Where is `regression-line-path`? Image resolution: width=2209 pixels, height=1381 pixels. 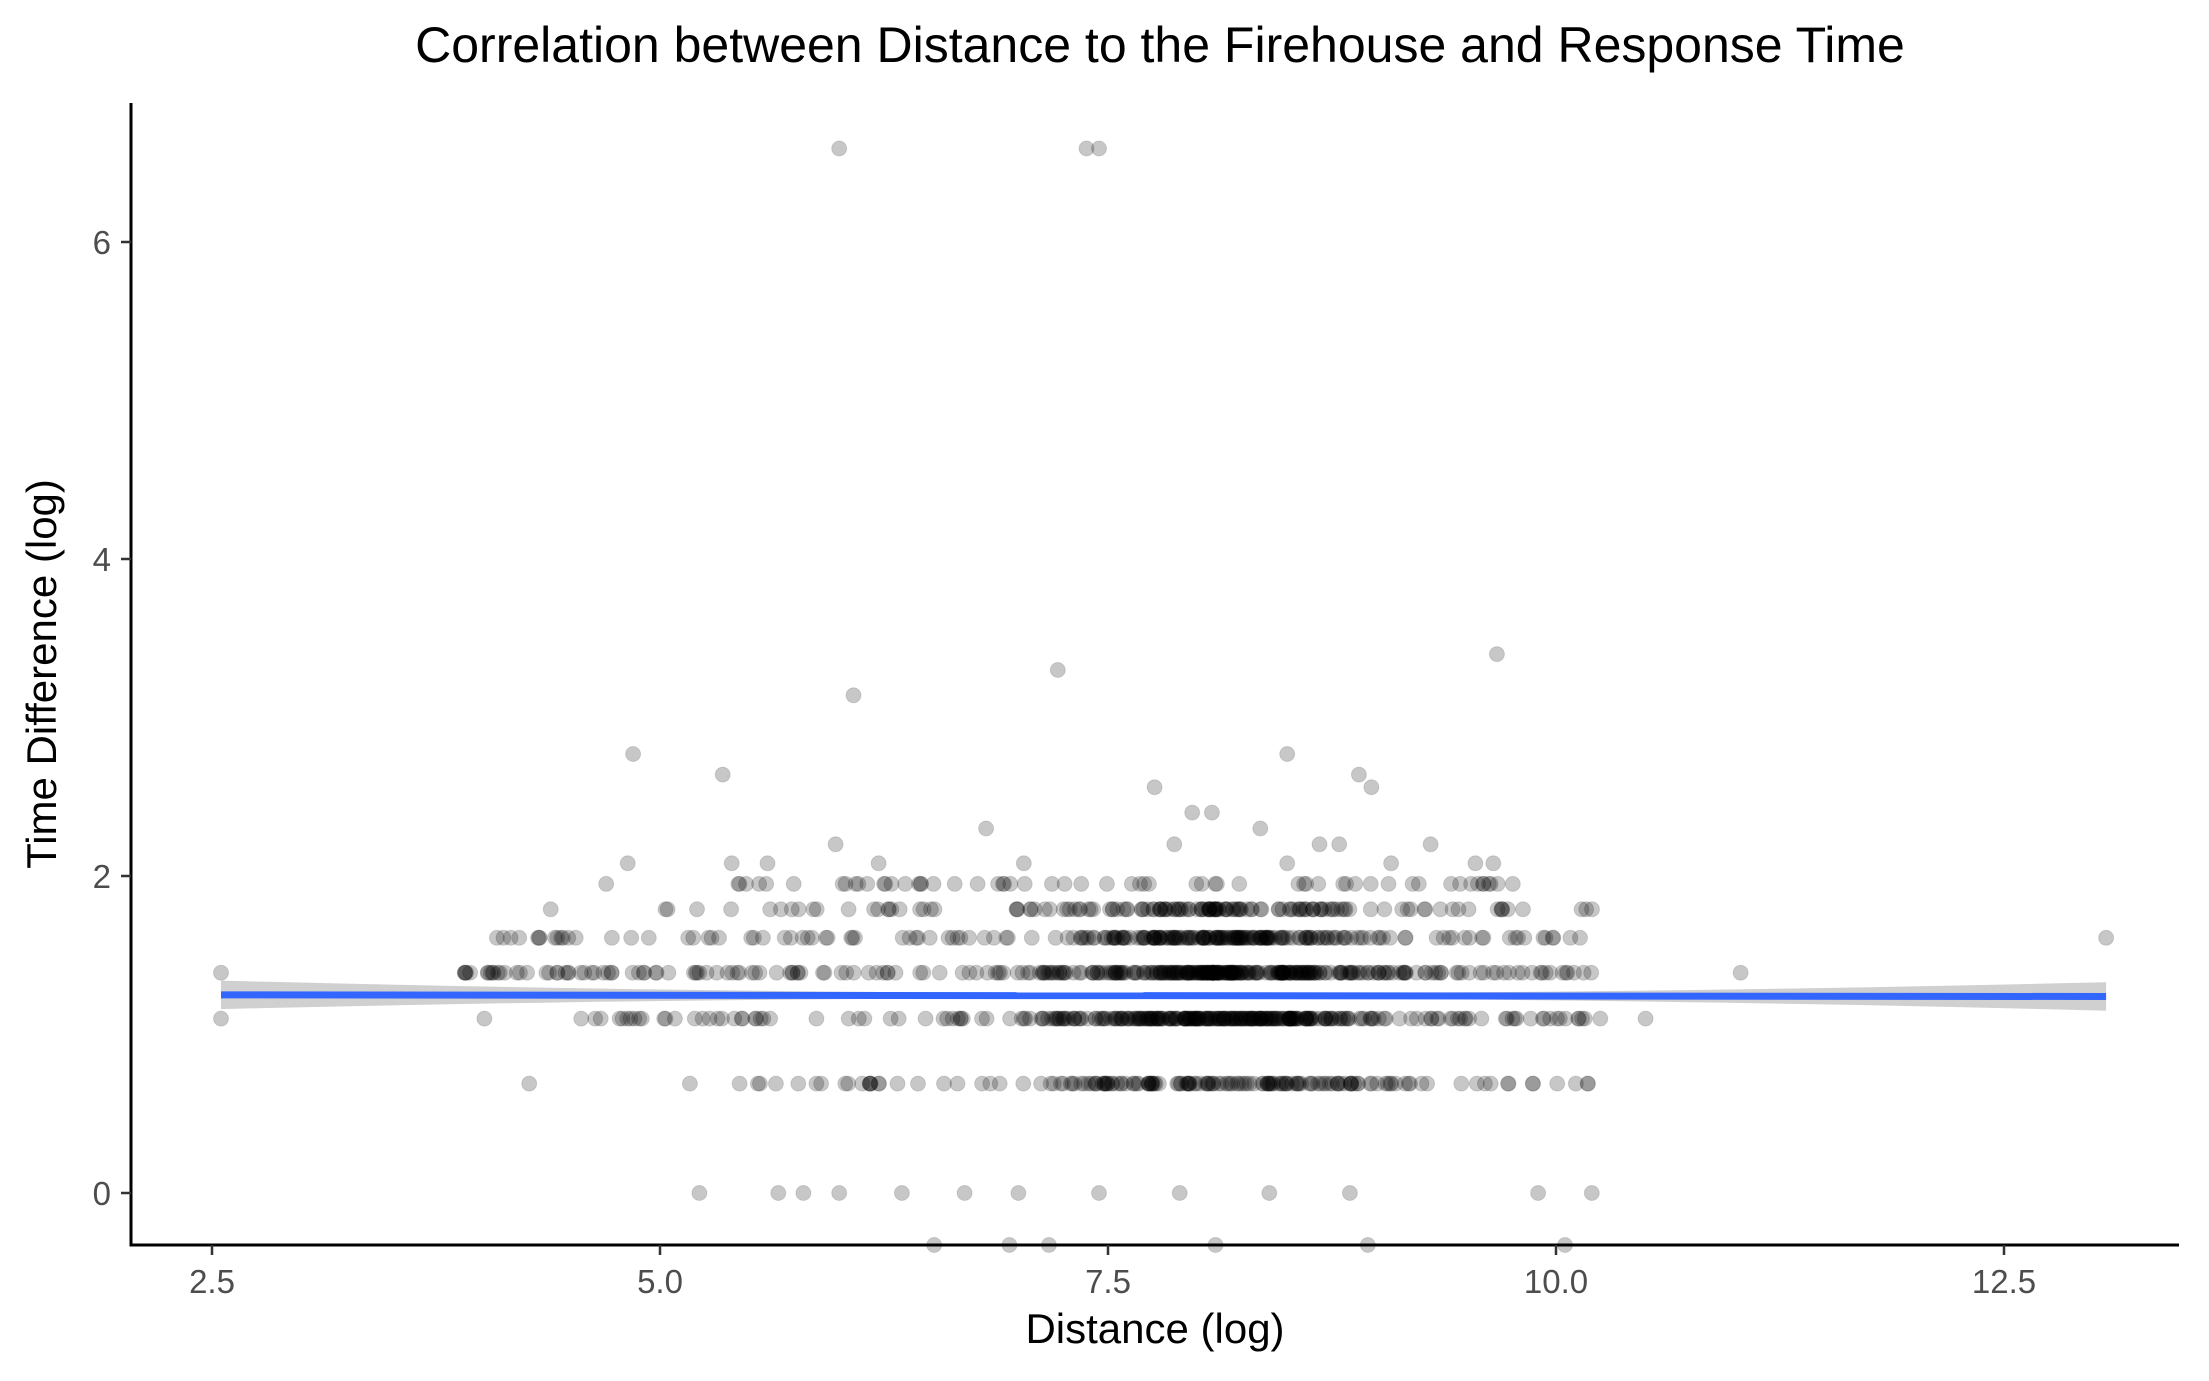
regression-line-path is located at coordinates (1163, 995).